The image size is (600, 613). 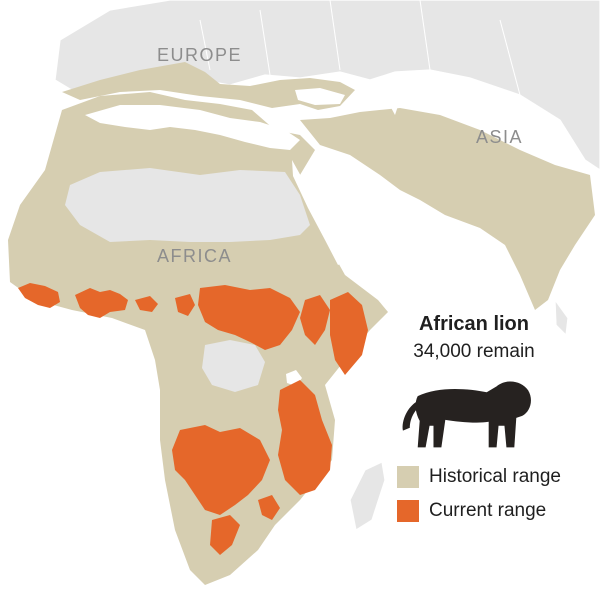 I want to click on congo-basin-region, so click(x=233, y=366).